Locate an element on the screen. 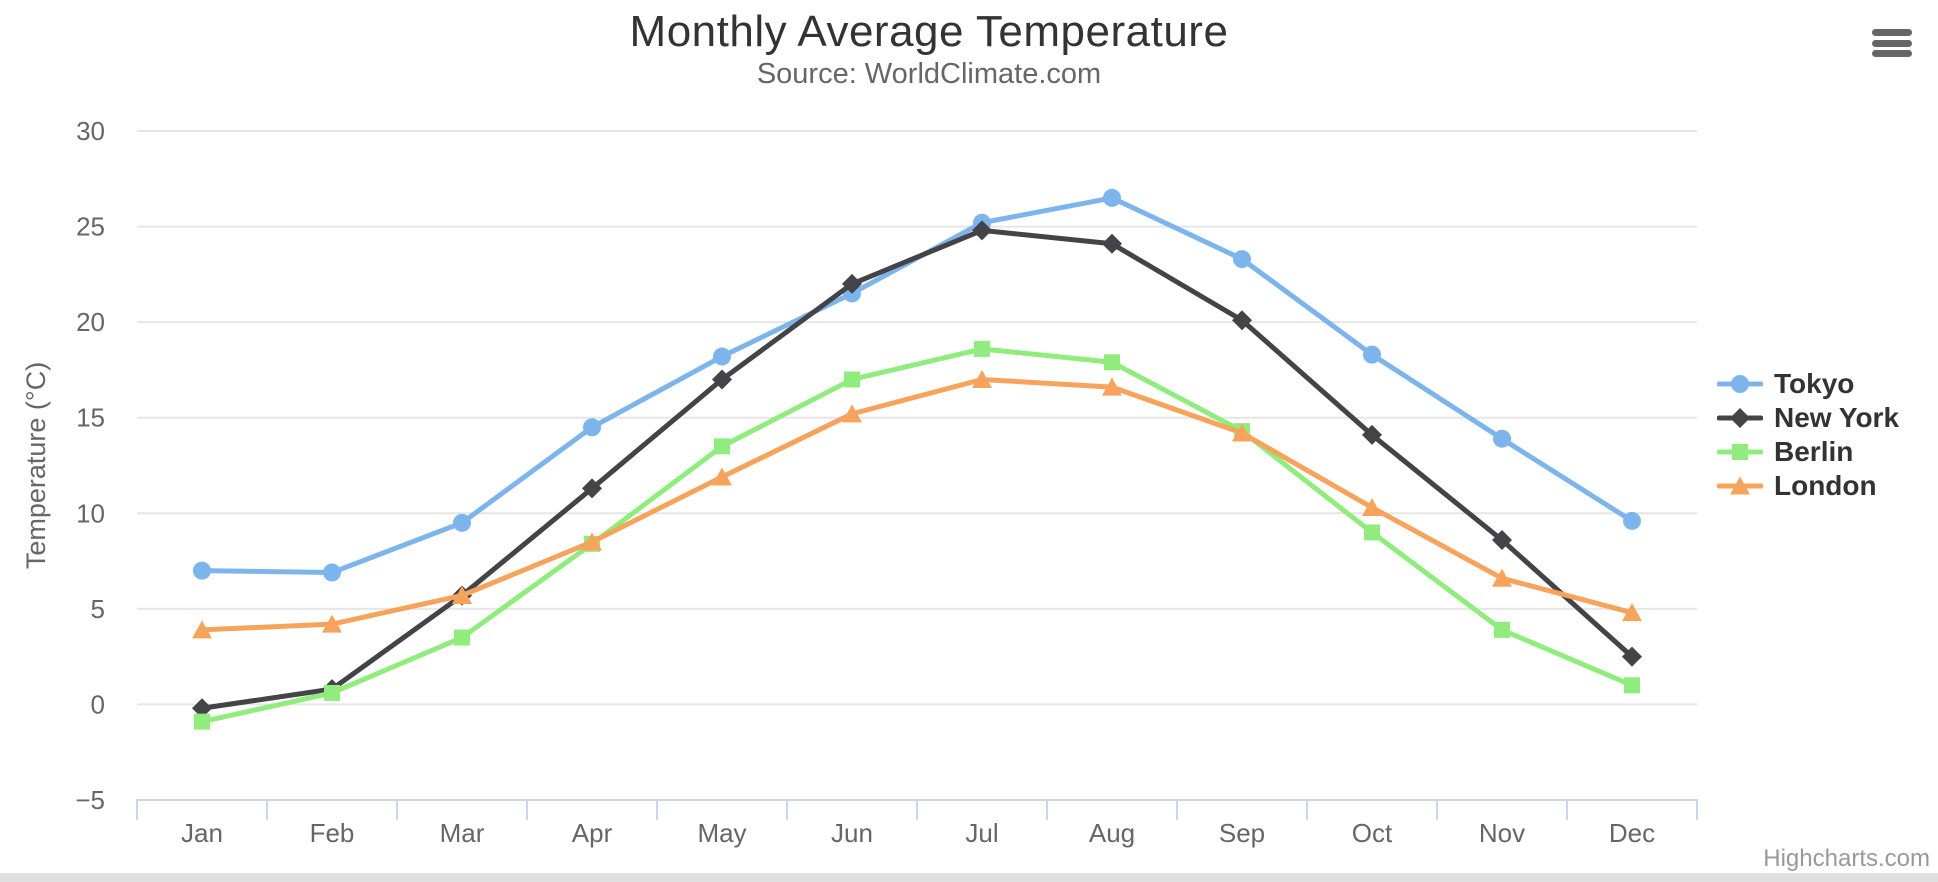  legend-item-london: London is located at coordinates (1808, 486).